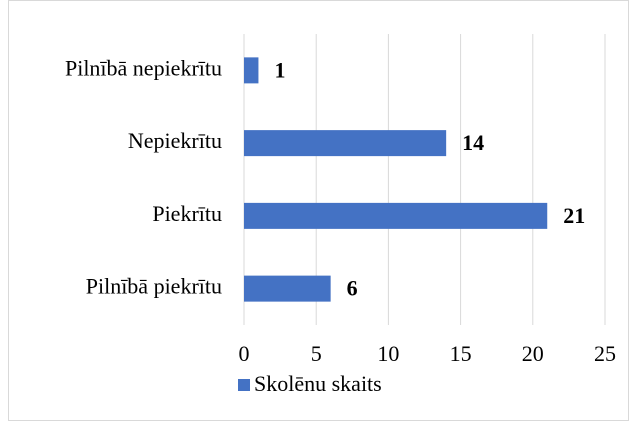  What do you see at coordinates (154, 286) in the screenshot?
I see `y-tick-label: Pilnībā piekrītu` at bounding box center [154, 286].